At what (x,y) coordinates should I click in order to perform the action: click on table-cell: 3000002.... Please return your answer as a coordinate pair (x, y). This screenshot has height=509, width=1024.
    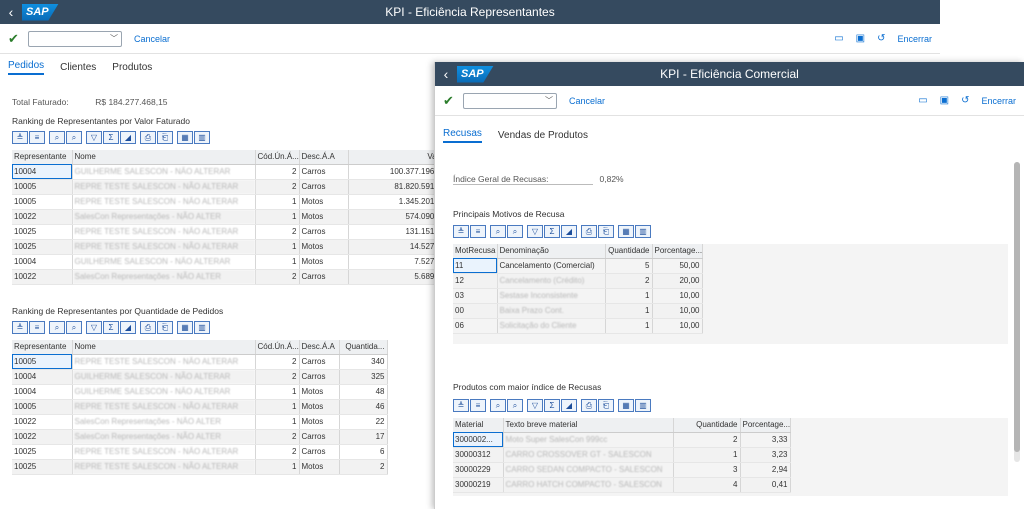
    Looking at the image, I should click on (478, 440).